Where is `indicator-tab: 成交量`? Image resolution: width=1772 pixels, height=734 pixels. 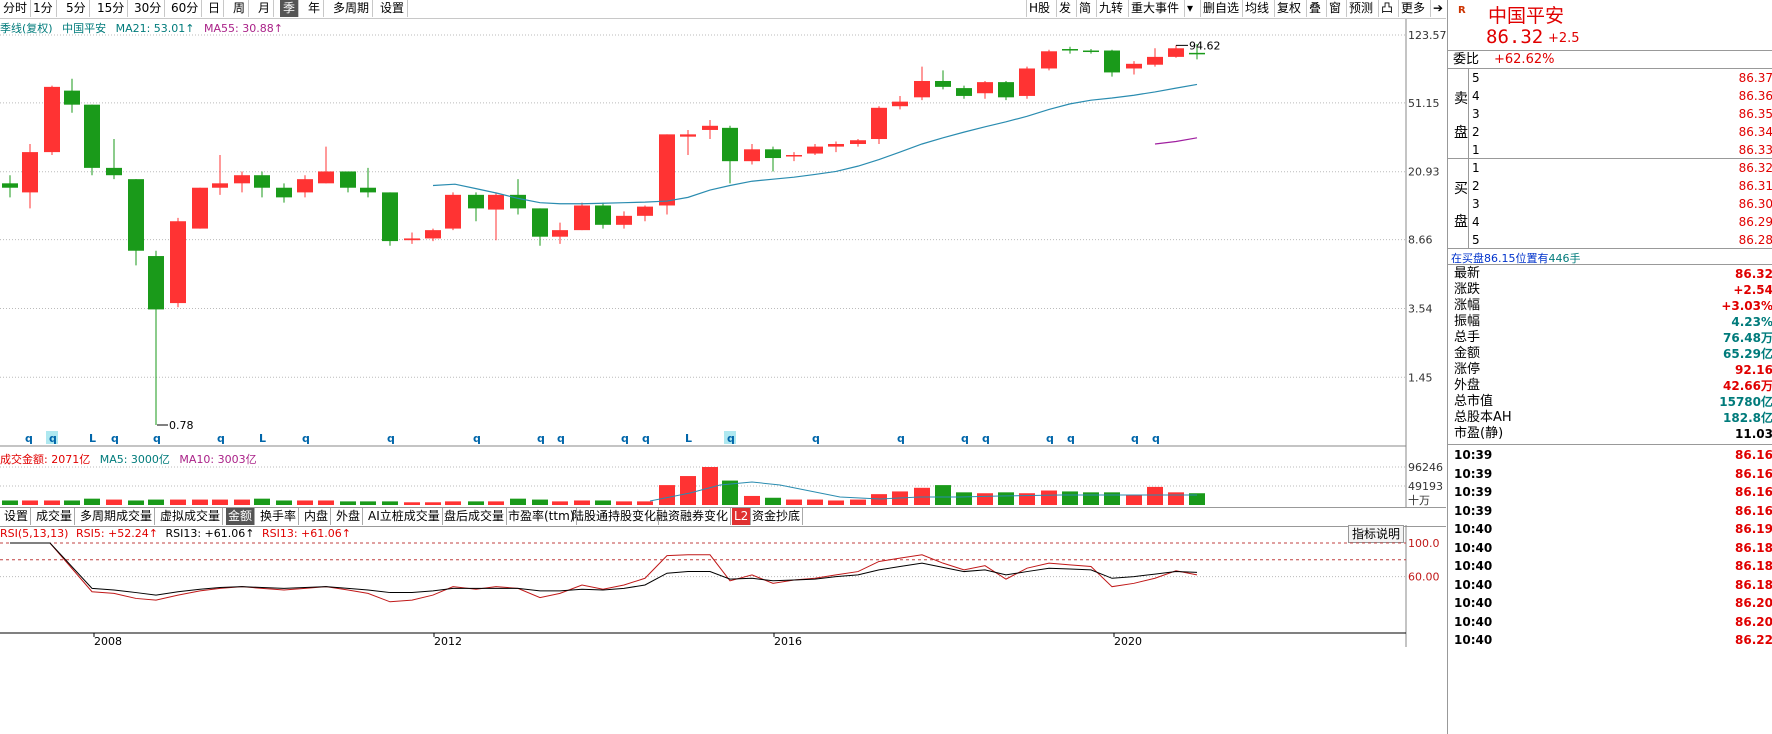
indicator-tab: 成交量 is located at coordinates (55, 516).